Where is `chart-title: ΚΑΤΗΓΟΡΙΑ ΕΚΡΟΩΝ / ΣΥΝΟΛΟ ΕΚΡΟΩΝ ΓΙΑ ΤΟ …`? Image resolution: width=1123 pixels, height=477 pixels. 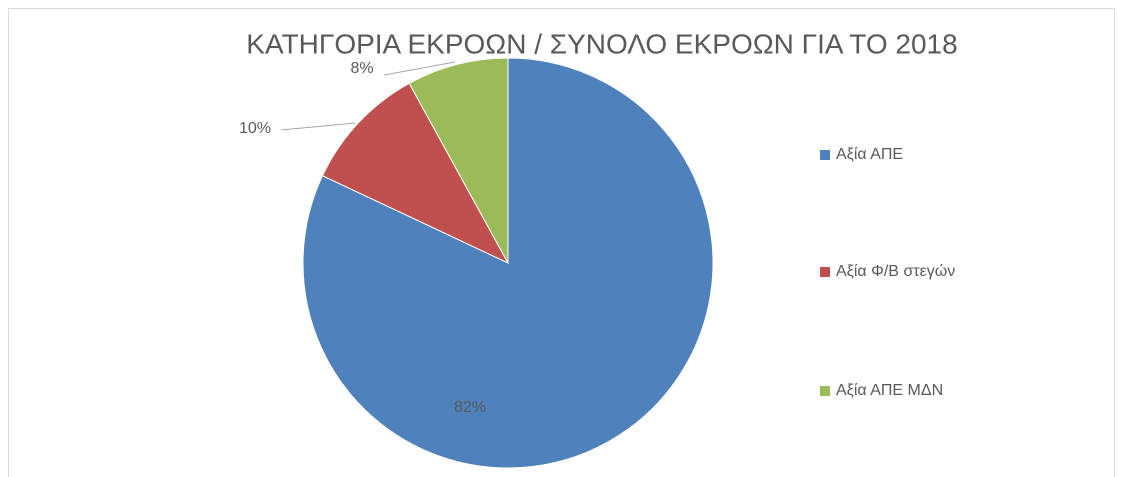
chart-title: ΚΑΤΗΓΟΡΙΑ ΕΚΡΟΩΝ / ΣΥΝΟΛΟ ΕΚΡΟΩΝ ΓΙΑ ΤΟ … is located at coordinates (601, 43).